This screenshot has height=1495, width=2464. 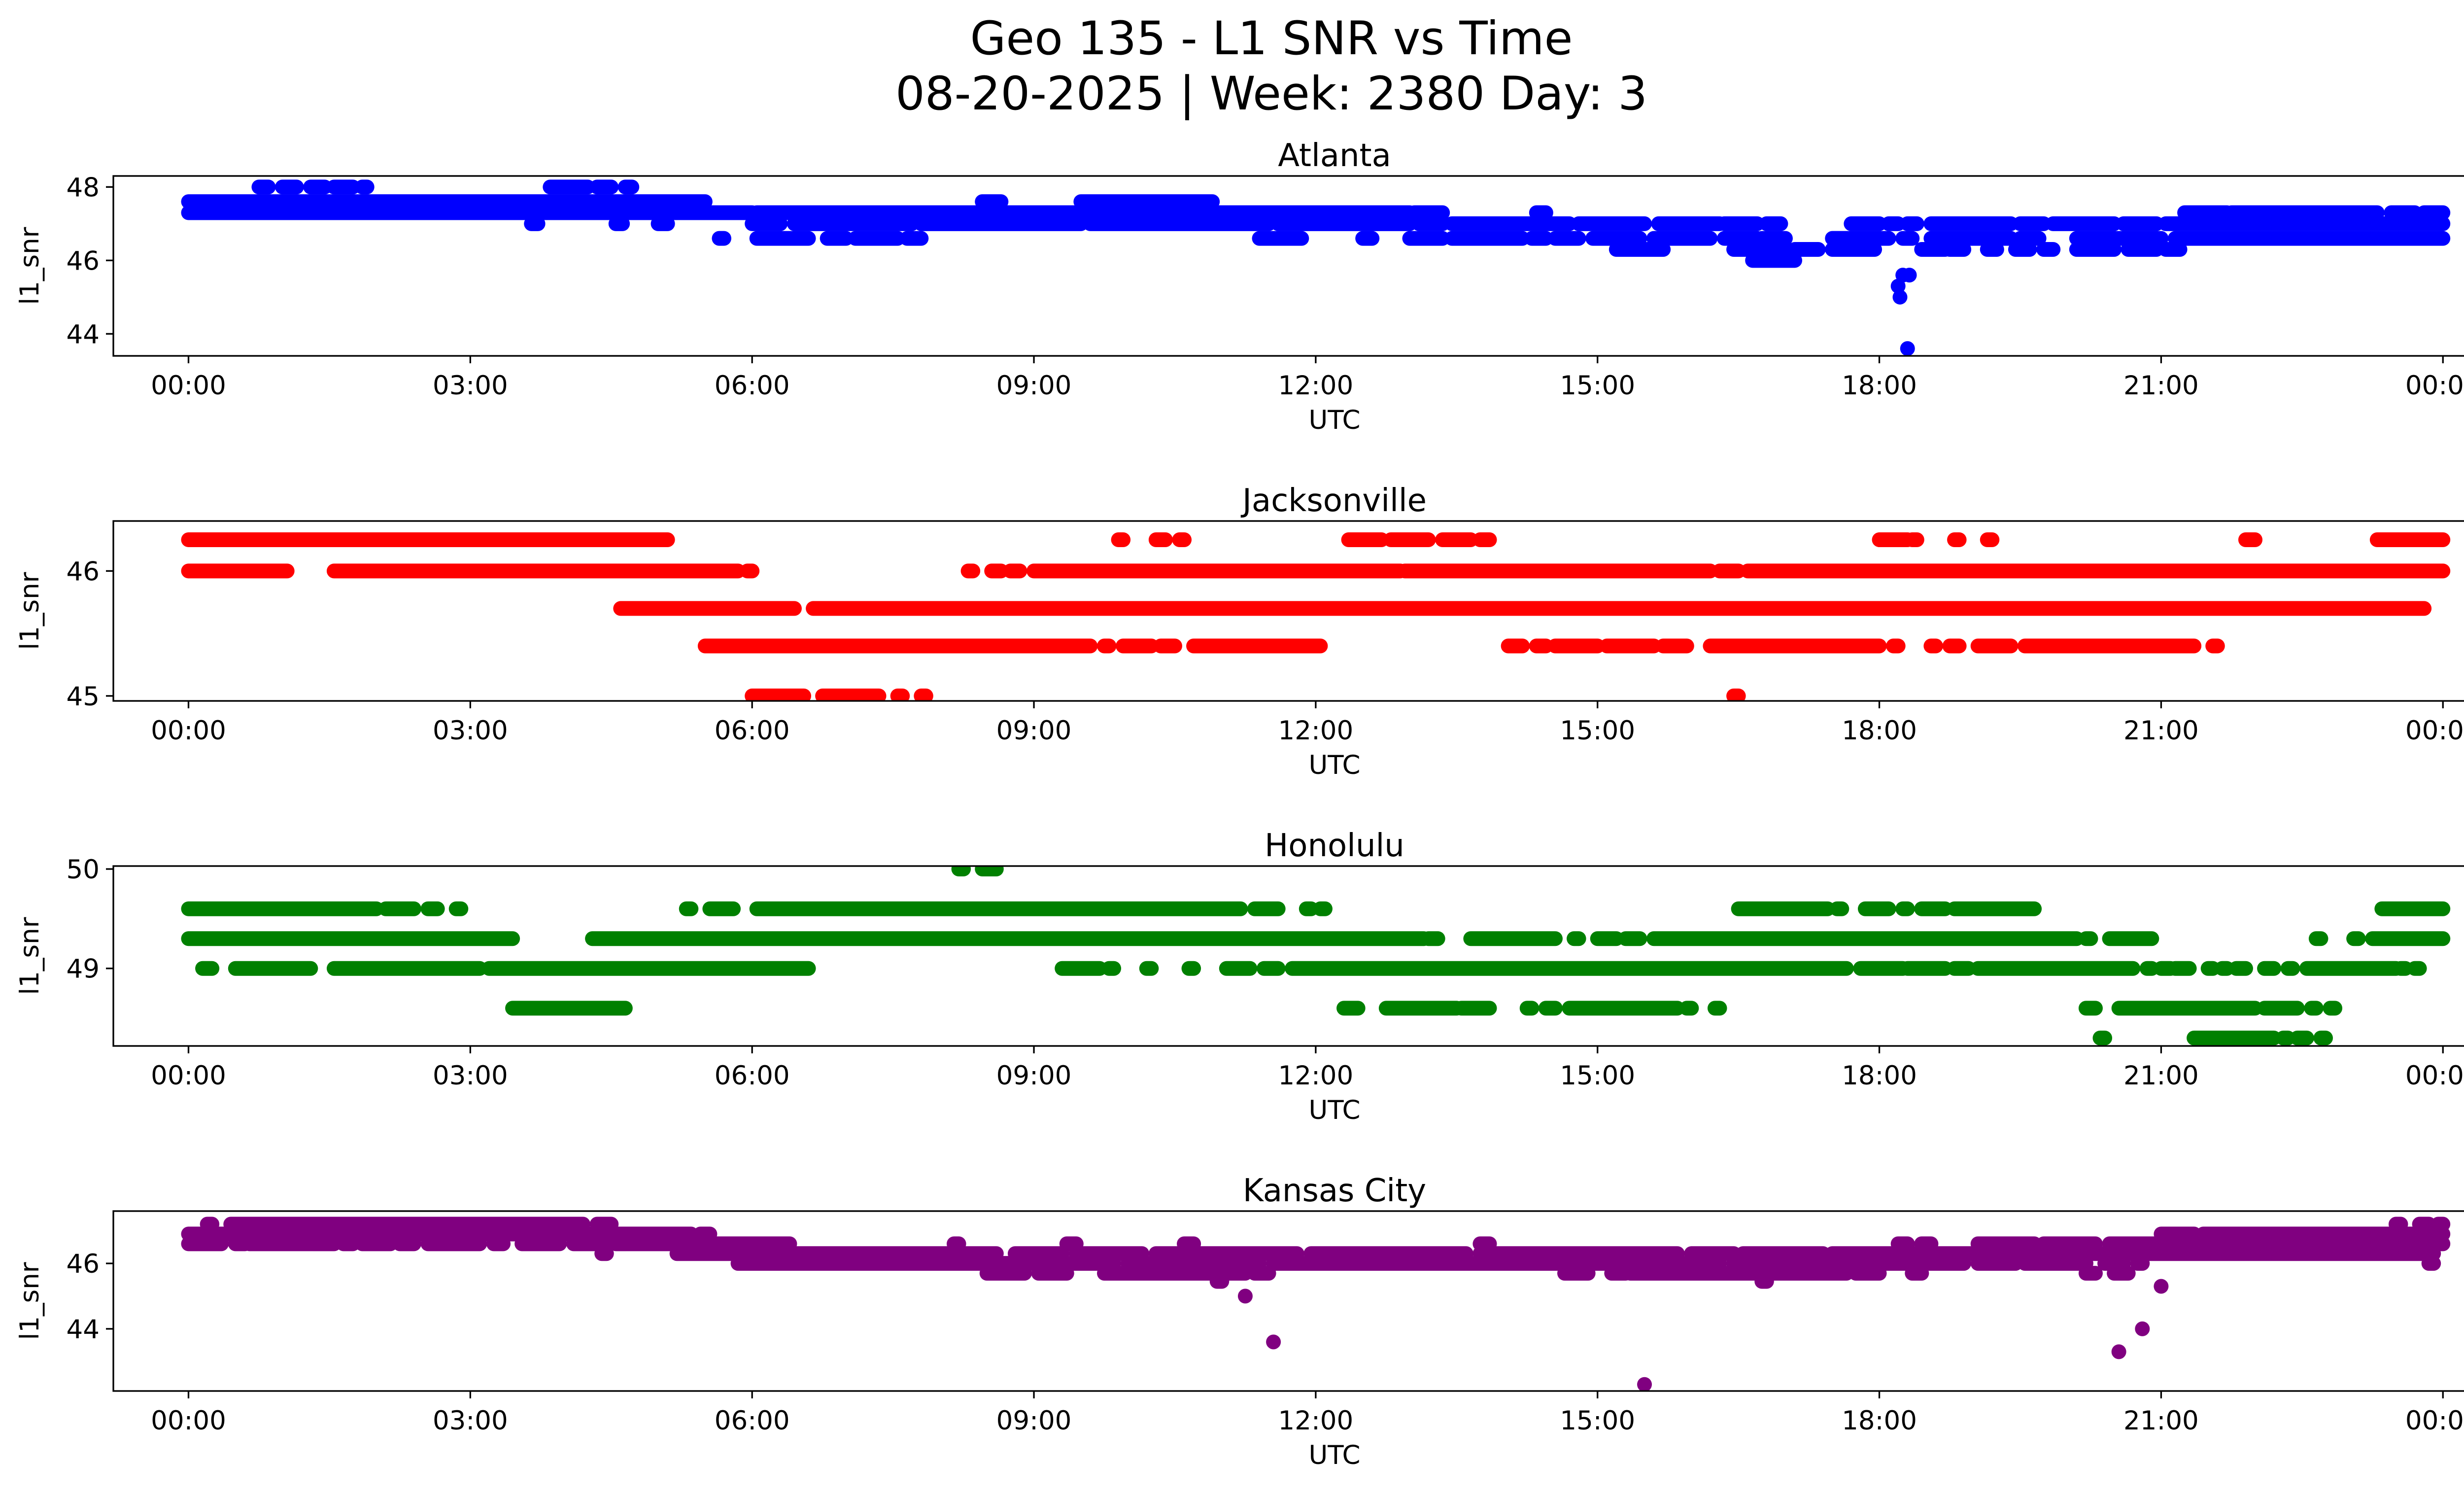 What do you see at coordinates (1334, 1191) in the screenshot?
I see `panel-title: Kansas City` at bounding box center [1334, 1191].